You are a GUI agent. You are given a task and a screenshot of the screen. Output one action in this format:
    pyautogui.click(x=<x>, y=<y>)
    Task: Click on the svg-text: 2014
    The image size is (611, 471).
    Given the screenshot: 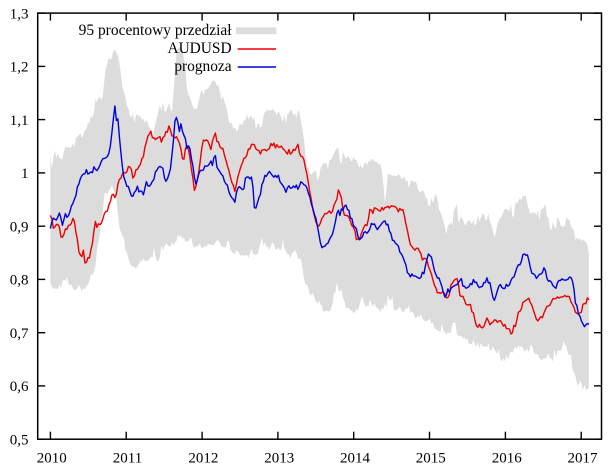 What is the action you would take?
    pyautogui.click(x=355, y=459)
    